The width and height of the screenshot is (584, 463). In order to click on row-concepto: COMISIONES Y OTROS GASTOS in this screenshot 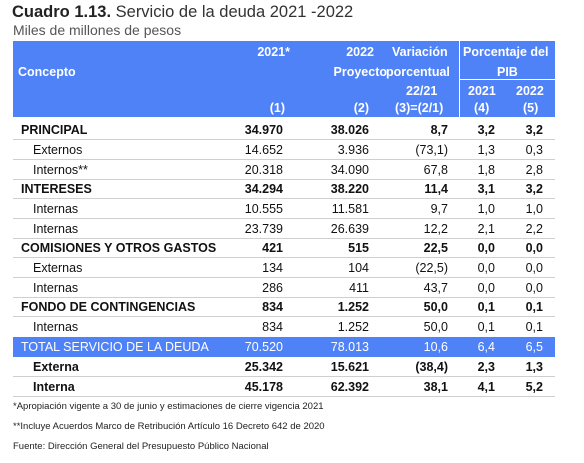, I will do `click(119, 248)`.